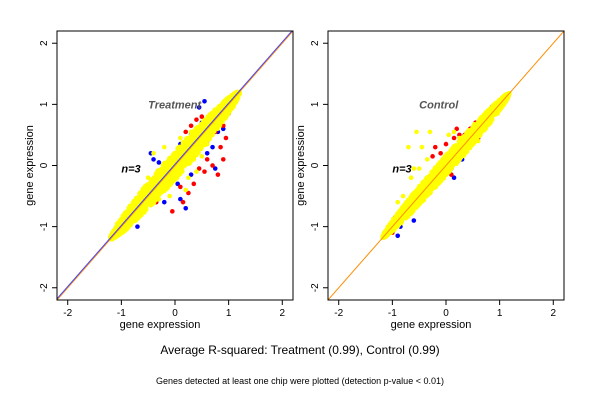 This screenshot has height=400, width=600. What do you see at coordinates (431, 325) in the screenshot?
I see `x-axis-label: gene expression` at bounding box center [431, 325].